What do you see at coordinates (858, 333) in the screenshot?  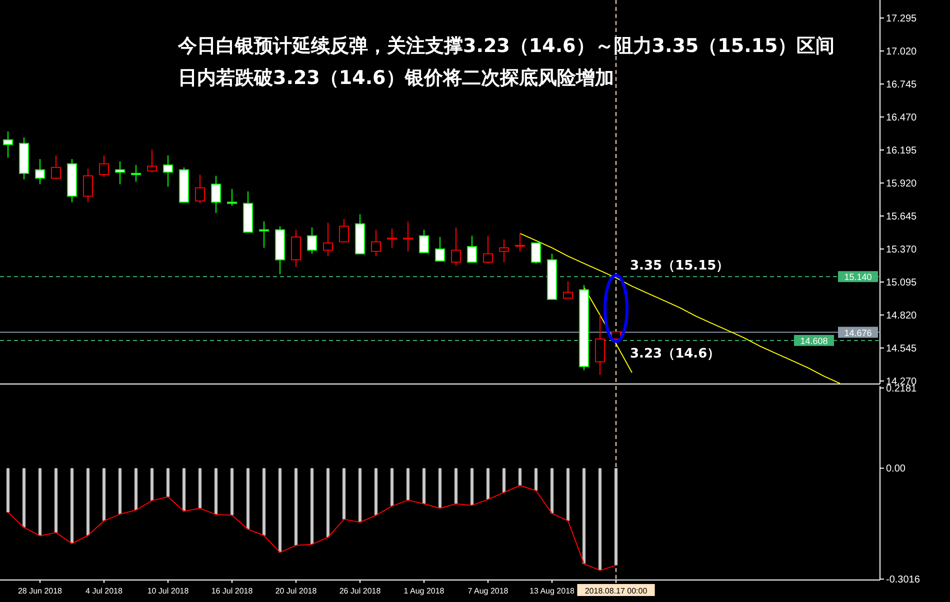 I see `ref-line-label: 14.676` at bounding box center [858, 333].